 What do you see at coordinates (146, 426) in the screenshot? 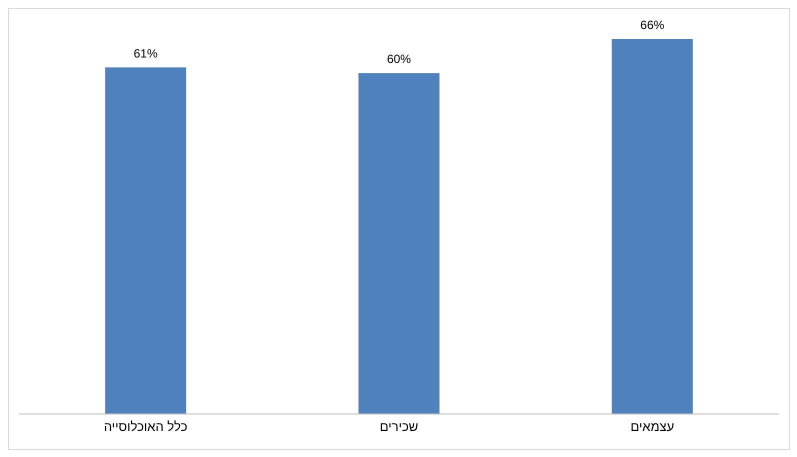
I see `x-tick-label: כלל האוכלוסייה` at bounding box center [146, 426].